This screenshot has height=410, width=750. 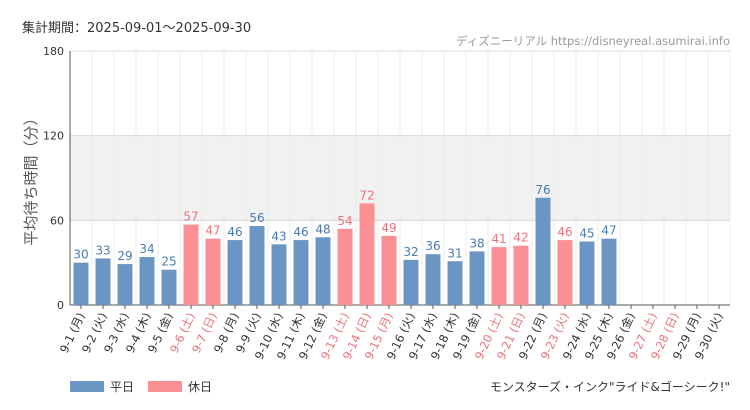 I want to click on data-label: 25, so click(x=168, y=262).